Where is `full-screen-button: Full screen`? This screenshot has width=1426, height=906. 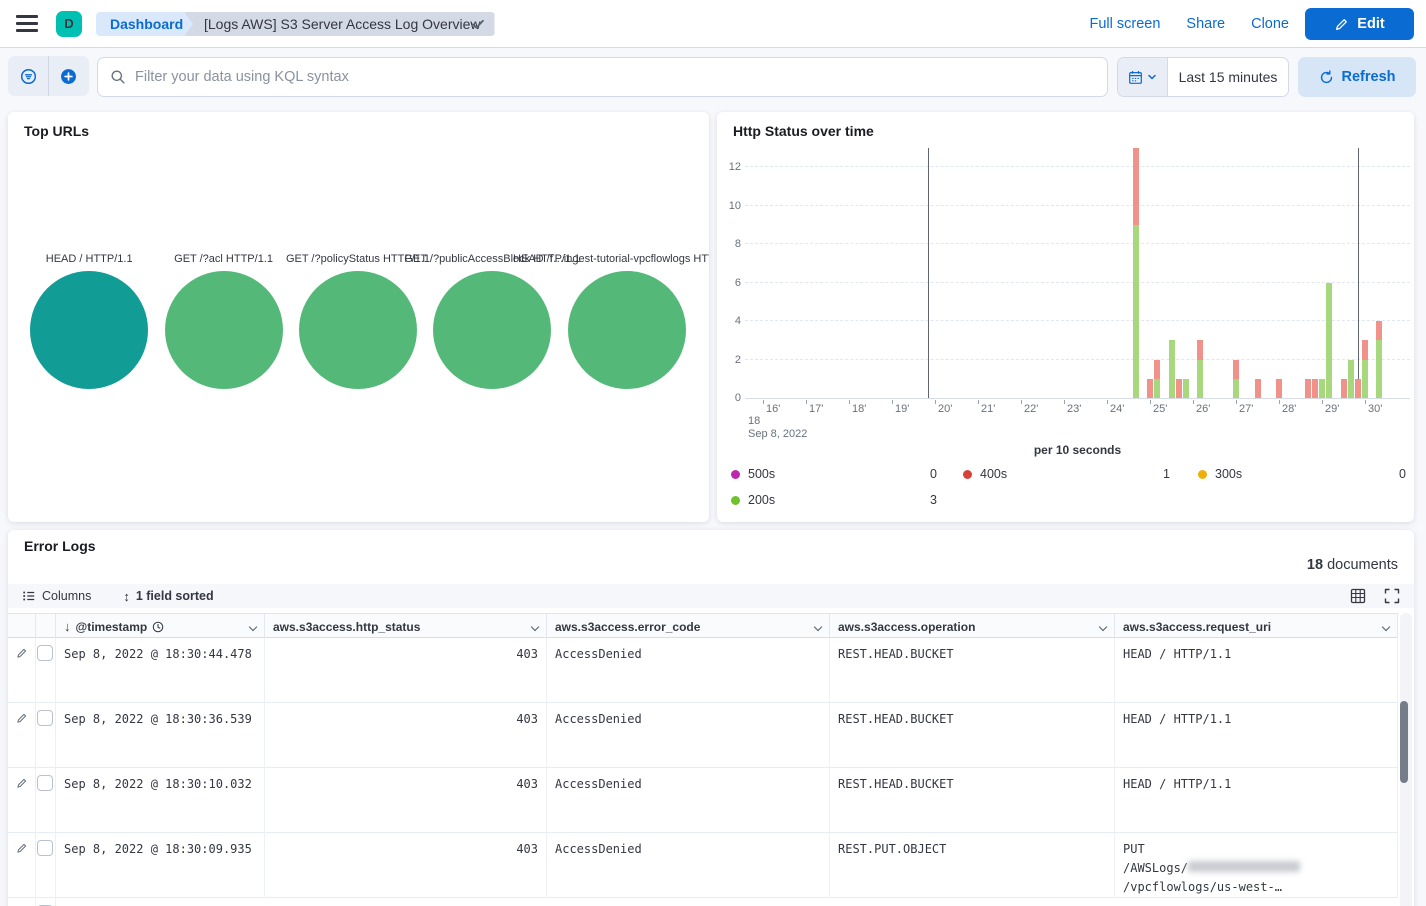 full-screen-button: Full screen is located at coordinates (1125, 24).